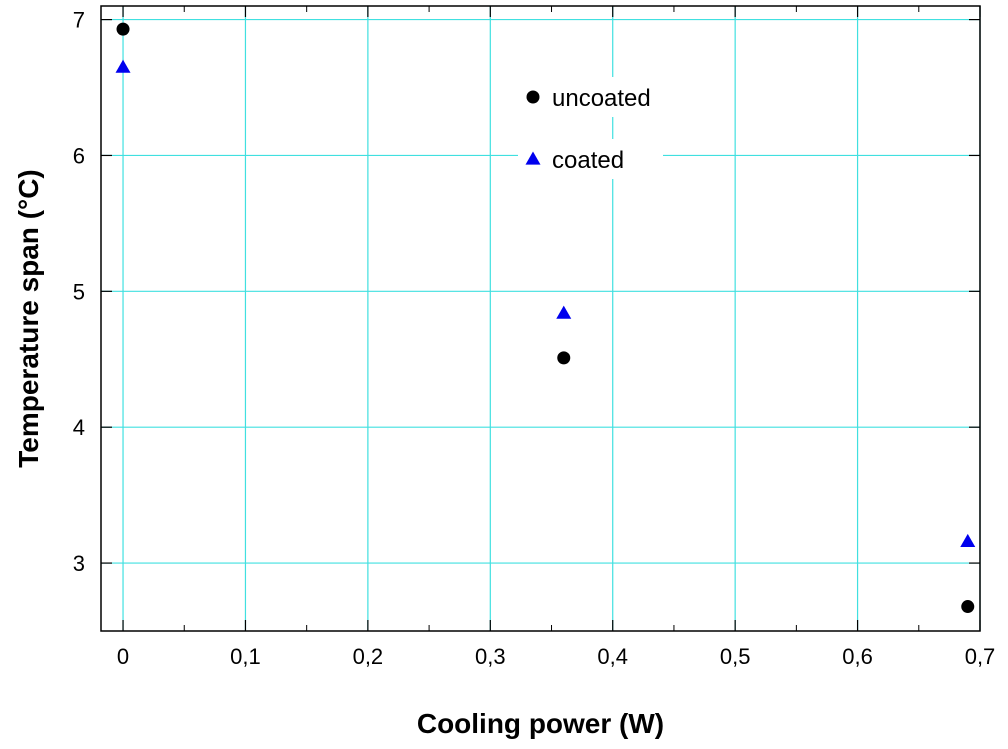 Image resolution: width=1008 pixels, height=749 pixels. I want to click on x-tick-label: 0,7, so click(980, 656).